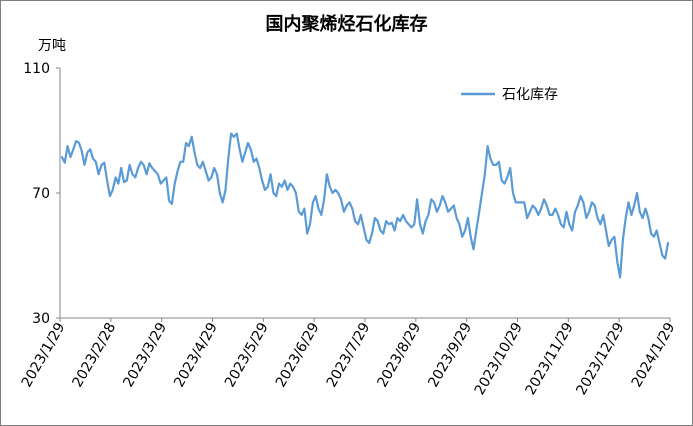 Image resolution: width=693 pixels, height=426 pixels. What do you see at coordinates (95, 355) in the screenshot?
I see `x-tick-label: 2023/2/28` at bounding box center [95, 355].